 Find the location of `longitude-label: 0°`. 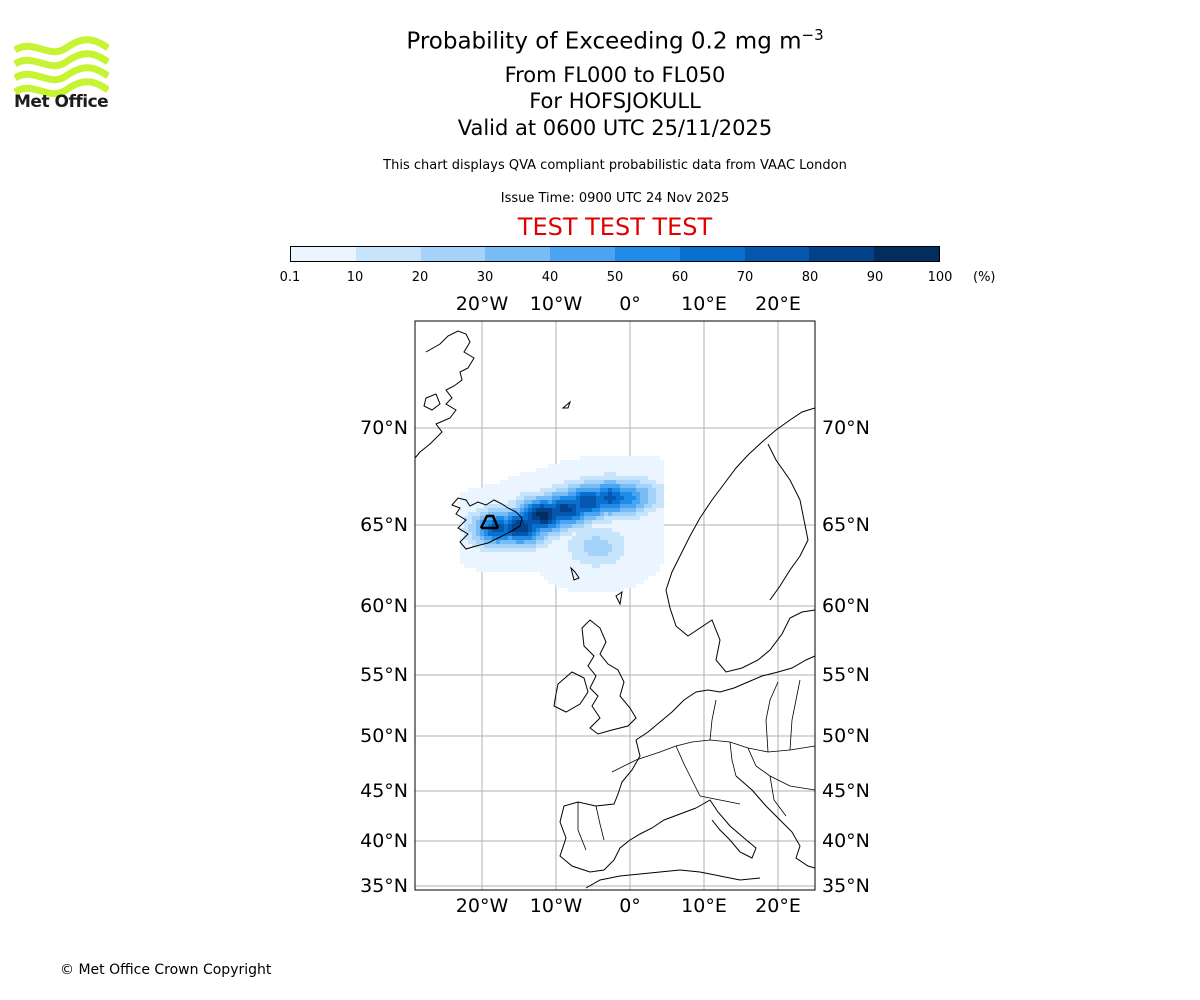

longitude-label: 0° is located at coordinates (630, 906).